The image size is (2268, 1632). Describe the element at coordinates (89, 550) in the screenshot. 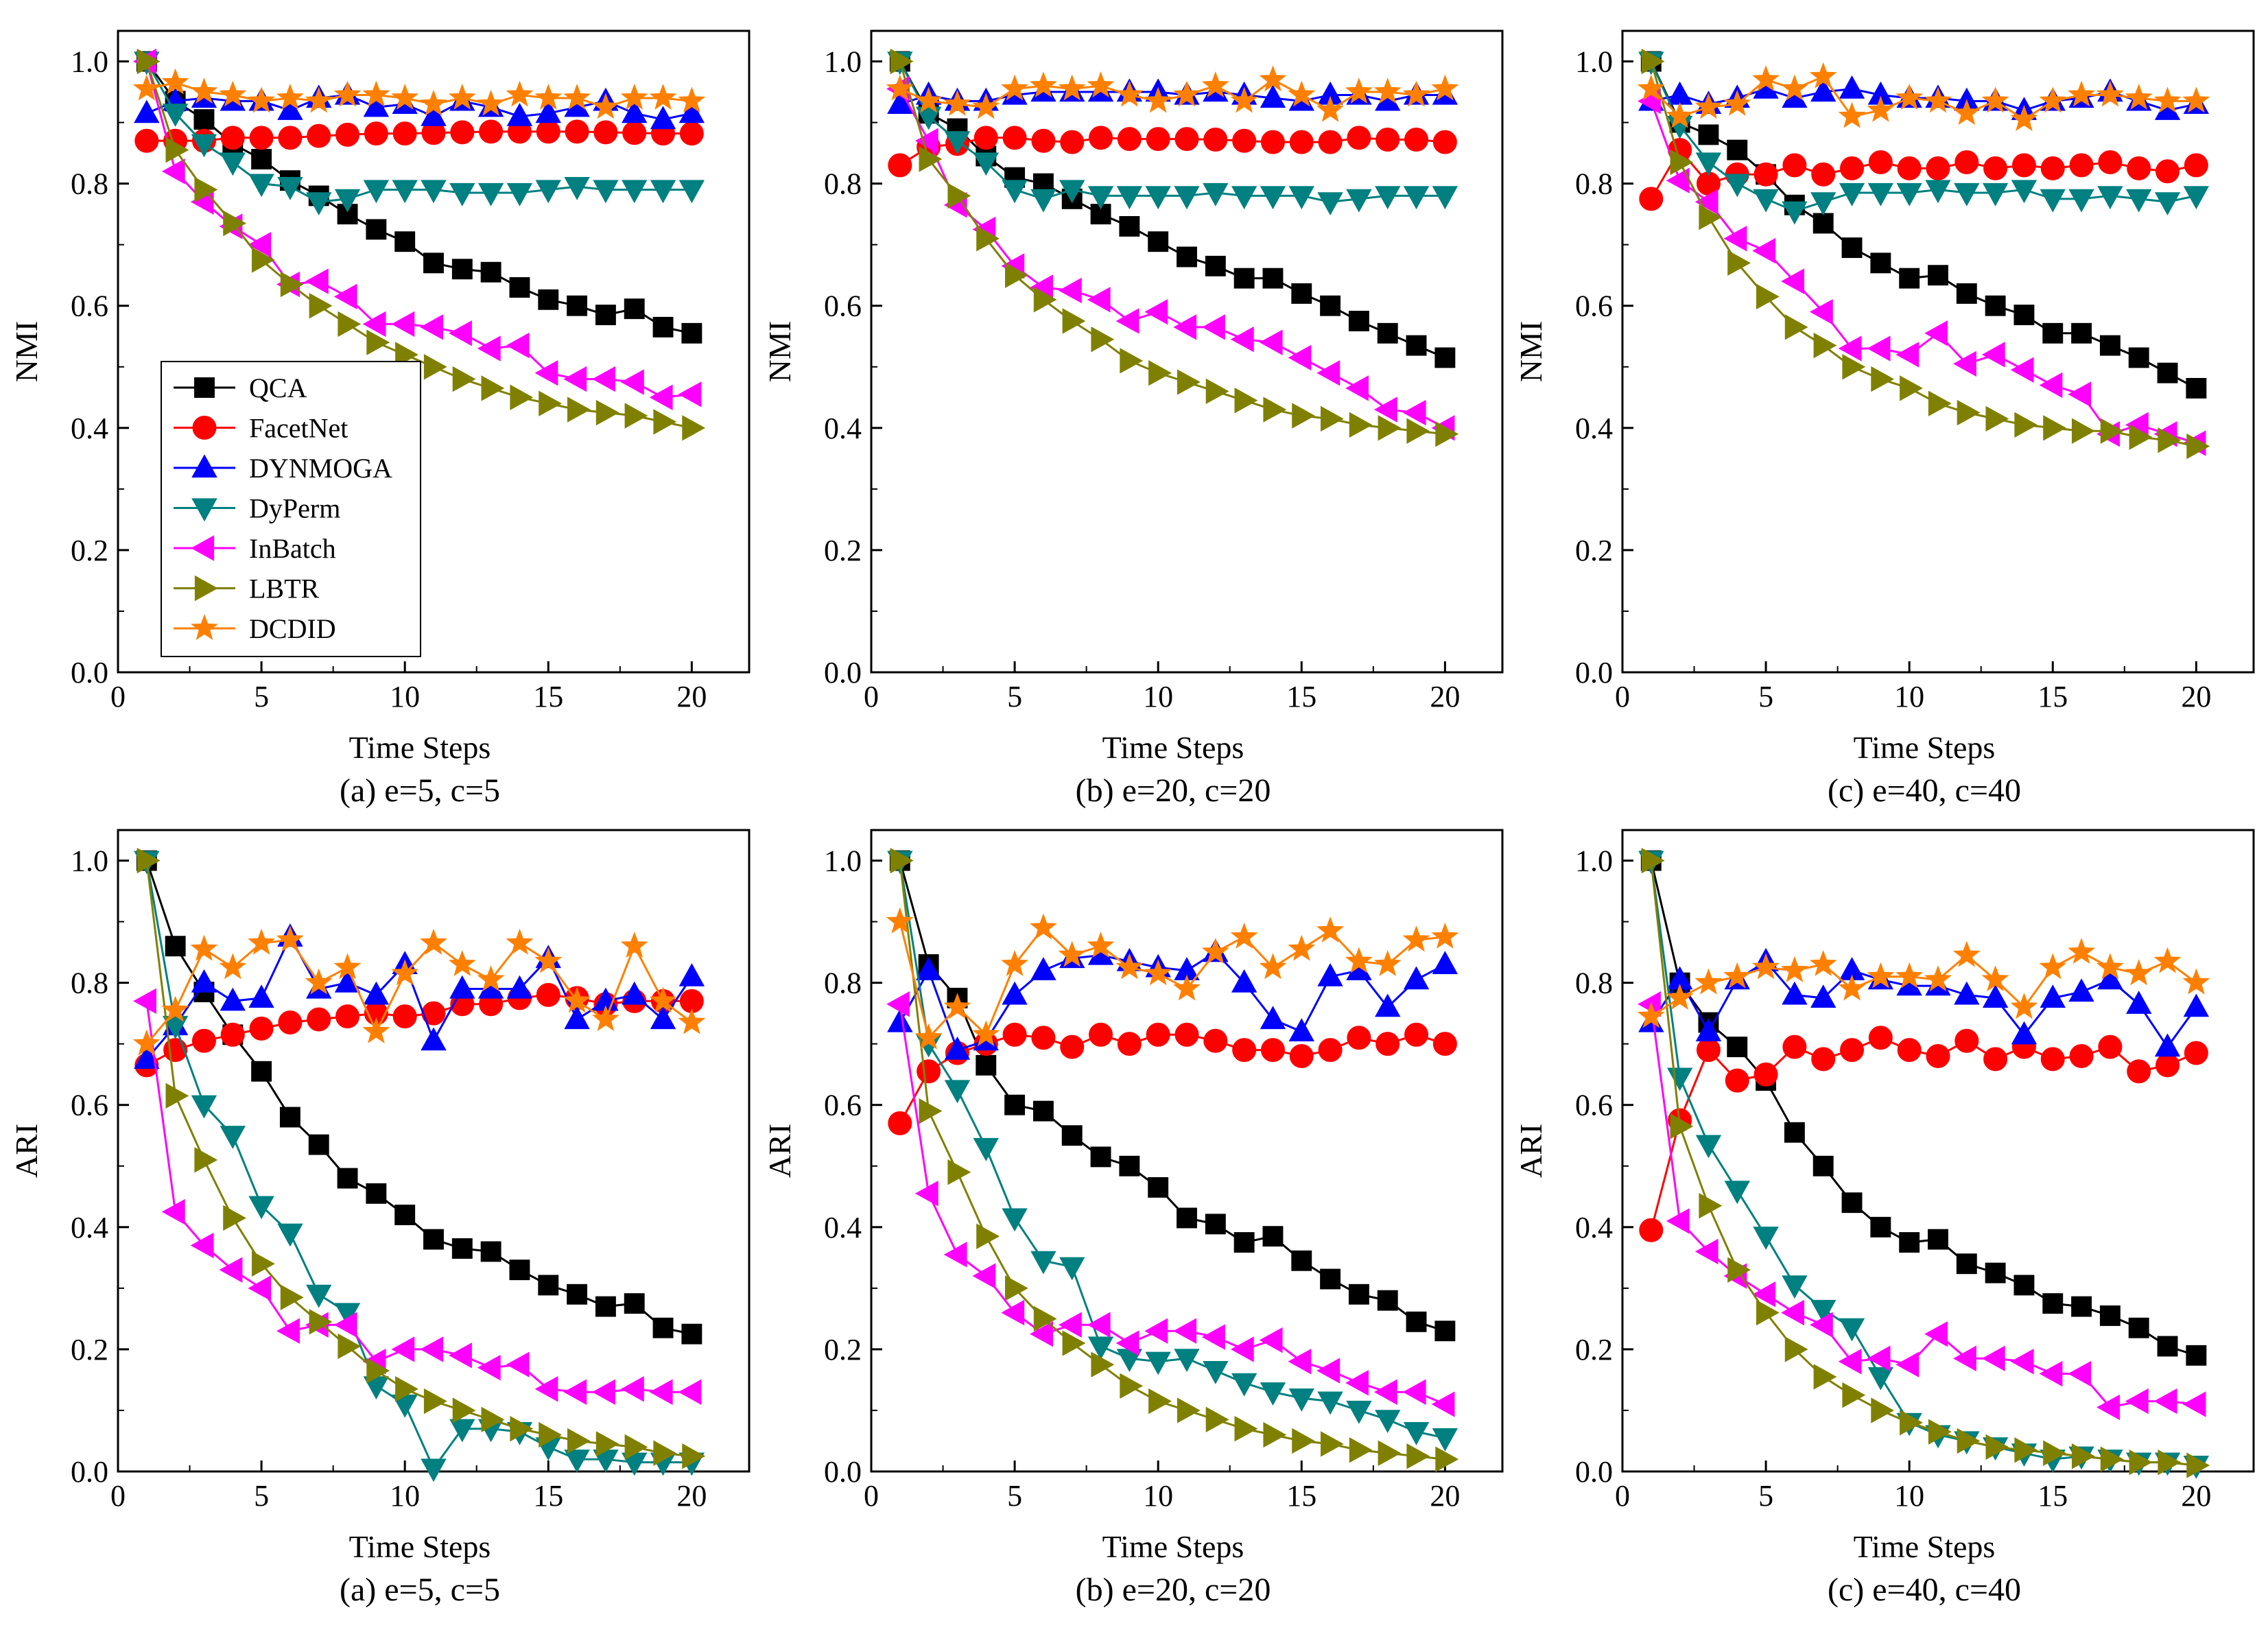

I see `y-tick-label: 0.2` at that location.